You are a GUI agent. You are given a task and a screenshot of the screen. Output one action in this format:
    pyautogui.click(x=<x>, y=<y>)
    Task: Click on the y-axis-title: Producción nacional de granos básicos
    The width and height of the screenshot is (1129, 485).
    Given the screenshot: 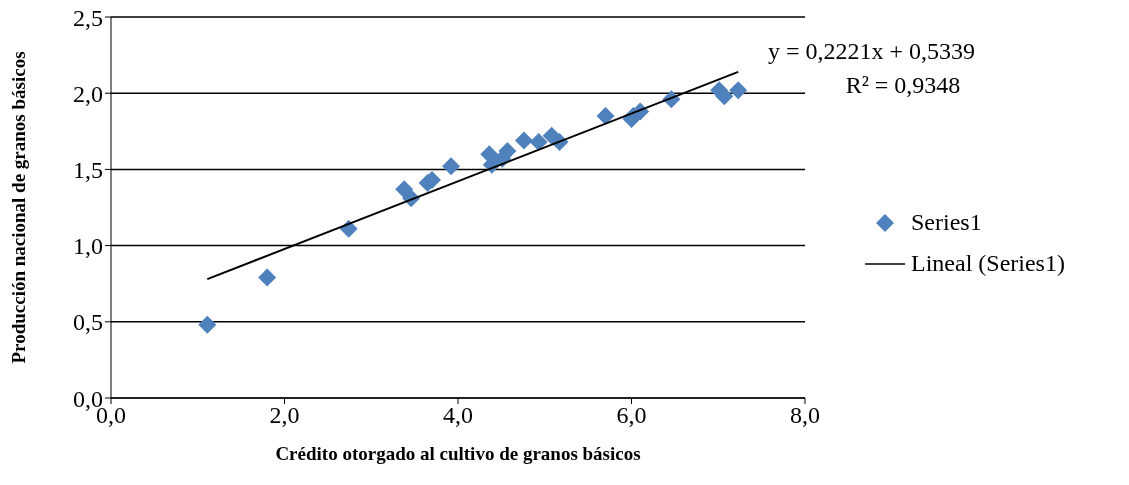 What is the action you would take?
    pyautogui.click(x=18, y=207)
    